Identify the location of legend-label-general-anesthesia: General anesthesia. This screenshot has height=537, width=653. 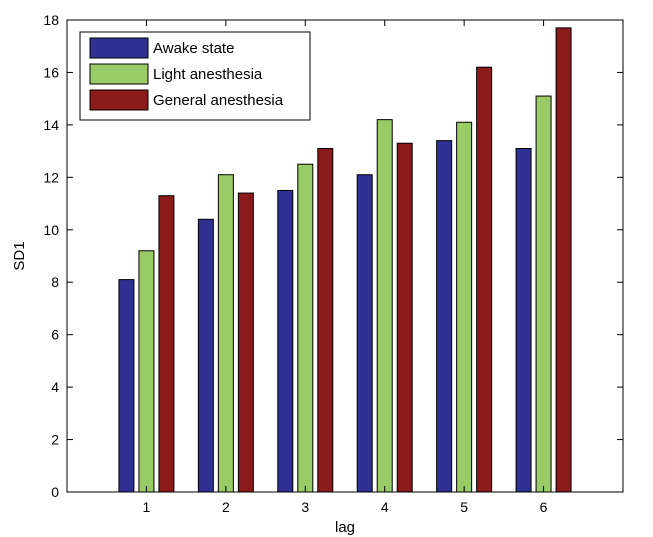
(218, 100).